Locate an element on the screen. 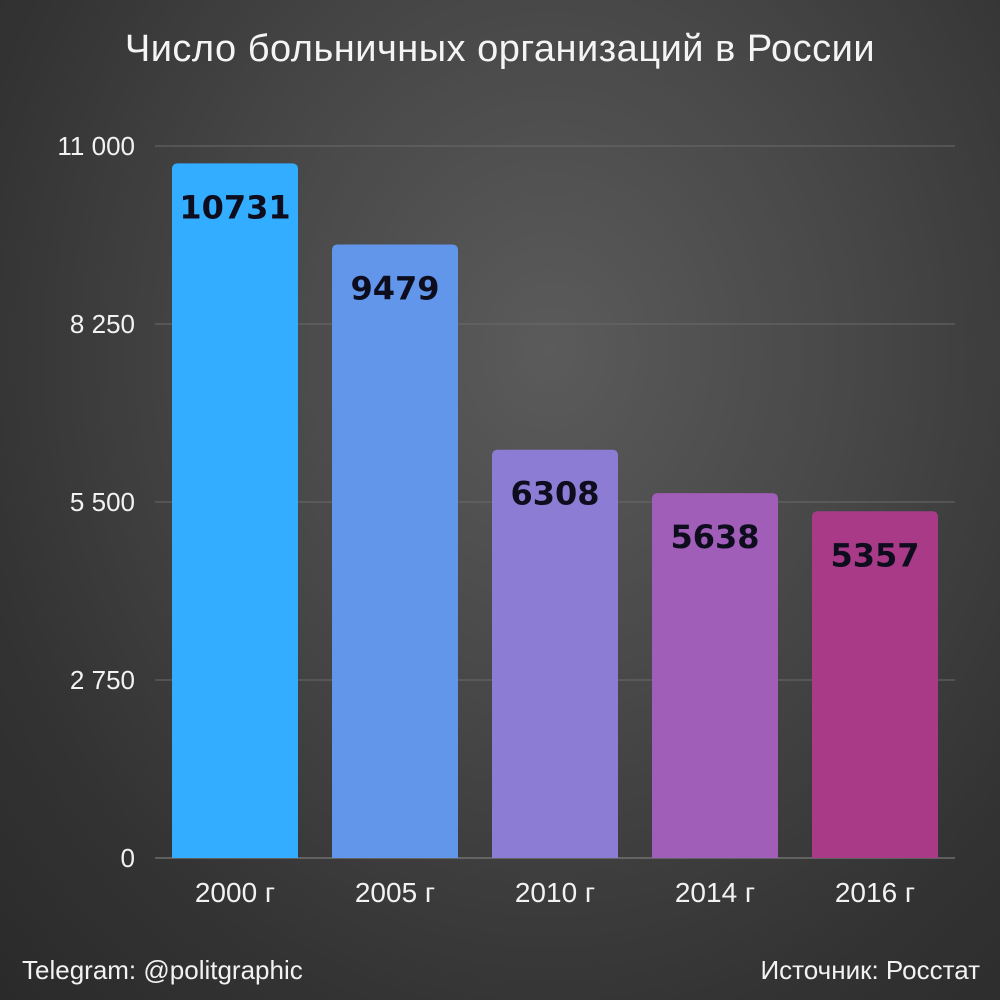 The image size is (1000, 1000). value-label: 6308 is located at coordinates (554, 494).